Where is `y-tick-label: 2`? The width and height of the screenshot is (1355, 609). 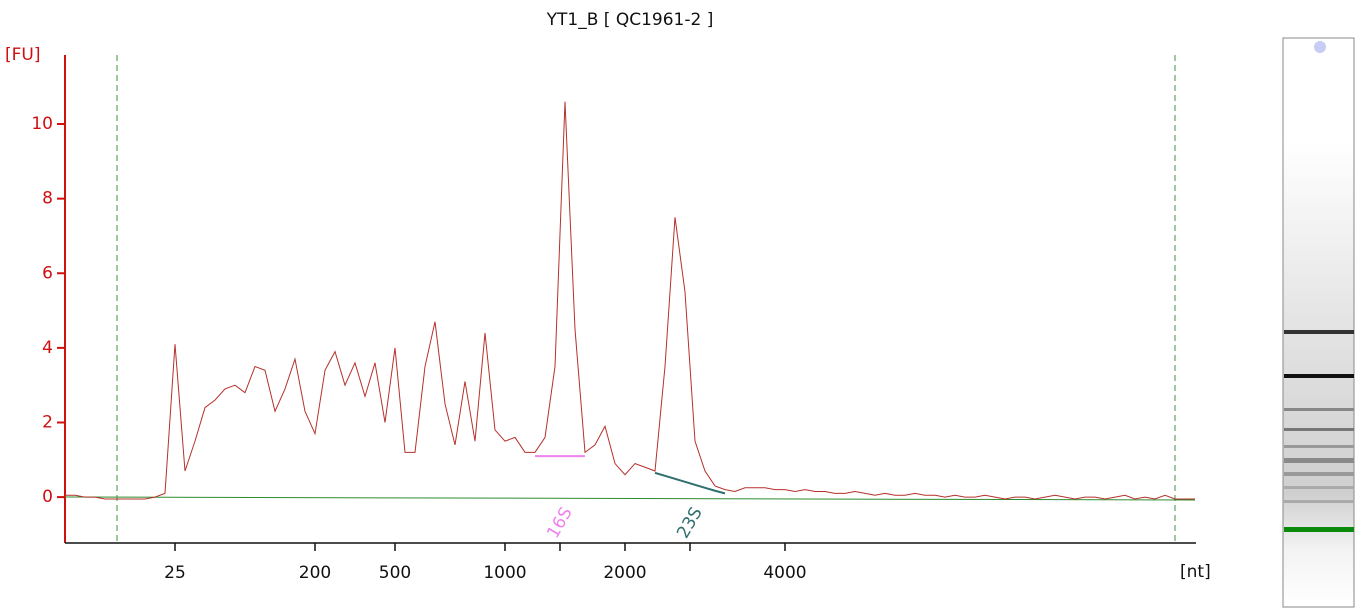 y-tick-label: 2 is located at coordinates (47, 422).